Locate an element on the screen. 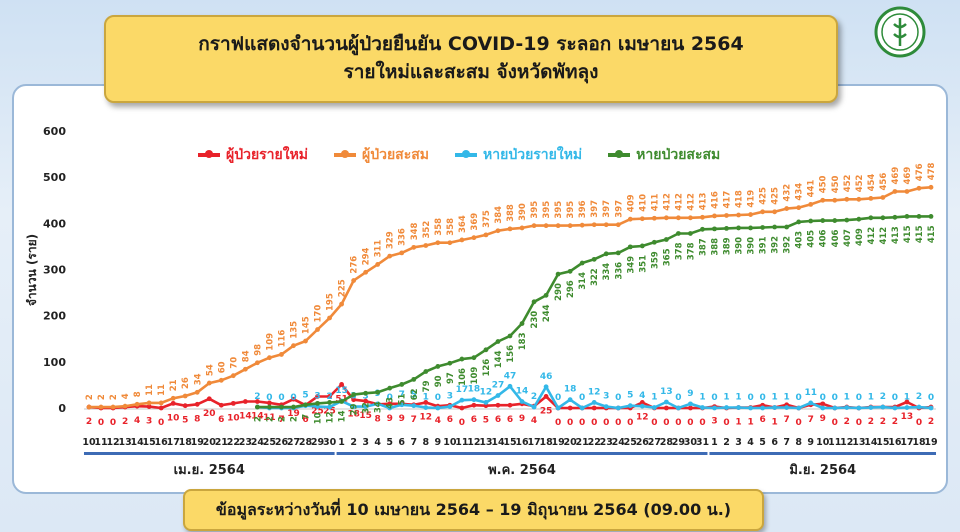  data-label: 412 is located at coordinates (872, 236).